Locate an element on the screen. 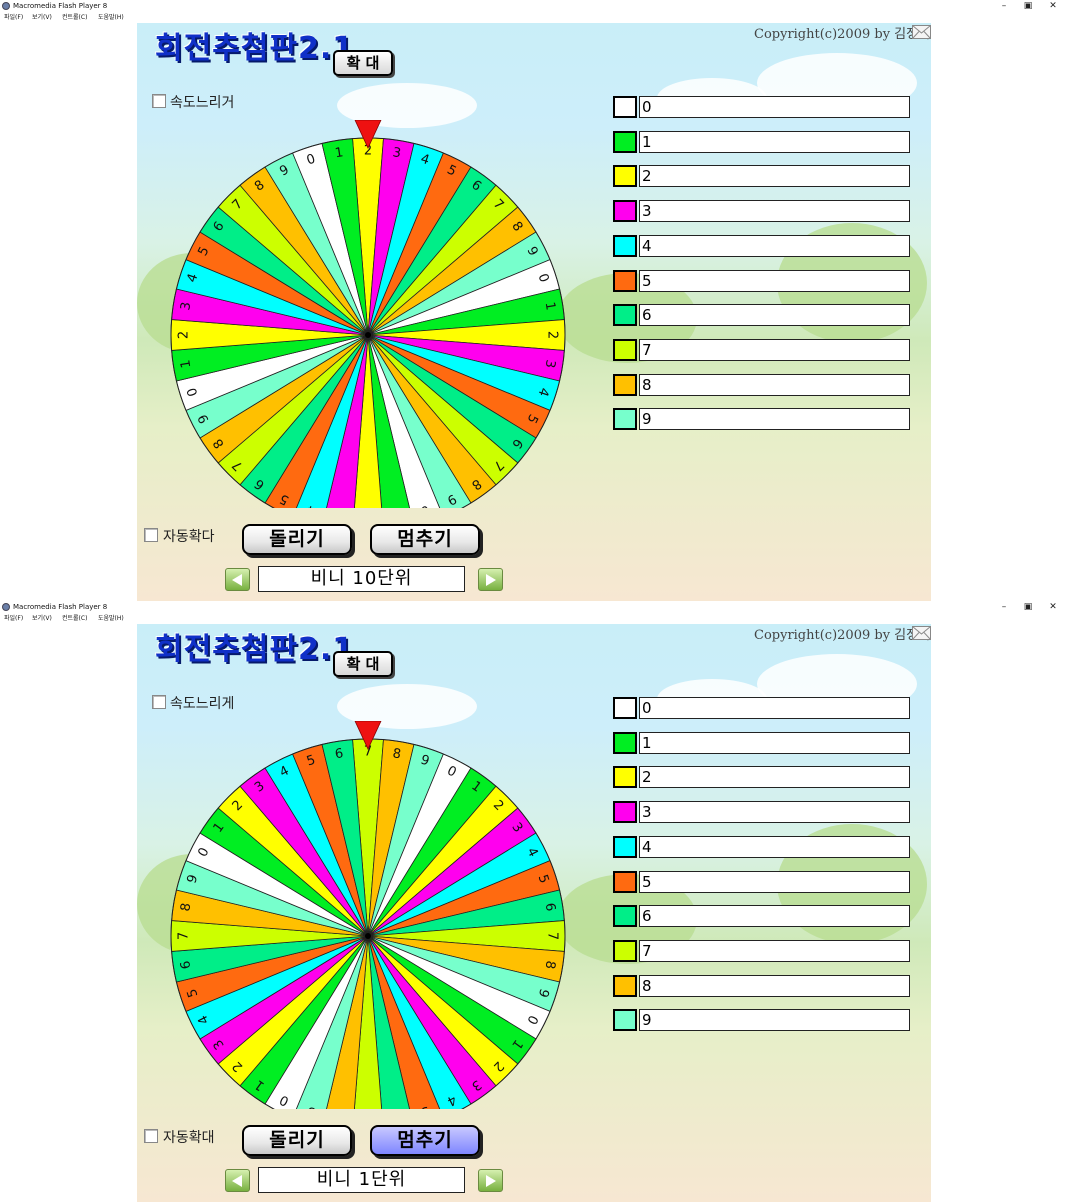 The height and width of the screenshot is (1202, 1068). window-title: Macromedia Flash Player 8 is located at coordinates (60, 6).